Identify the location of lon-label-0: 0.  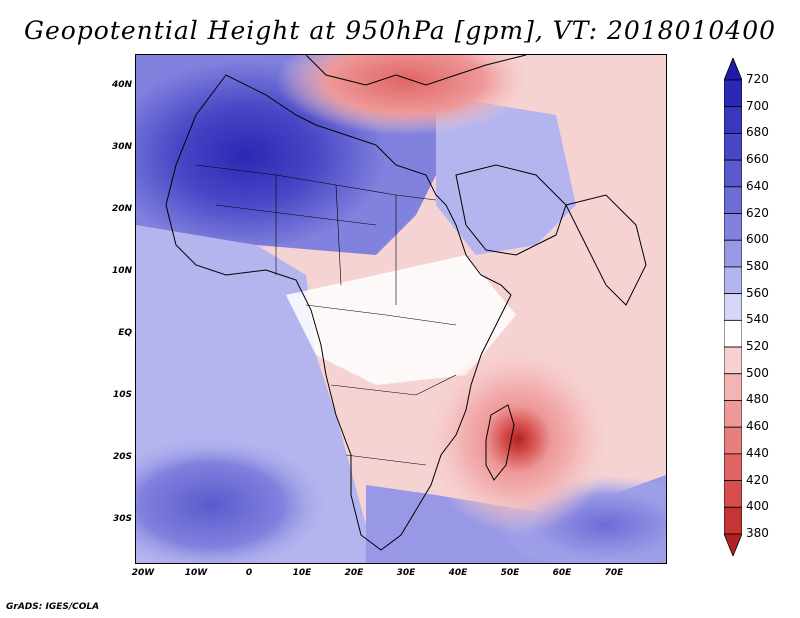
(249, 573).